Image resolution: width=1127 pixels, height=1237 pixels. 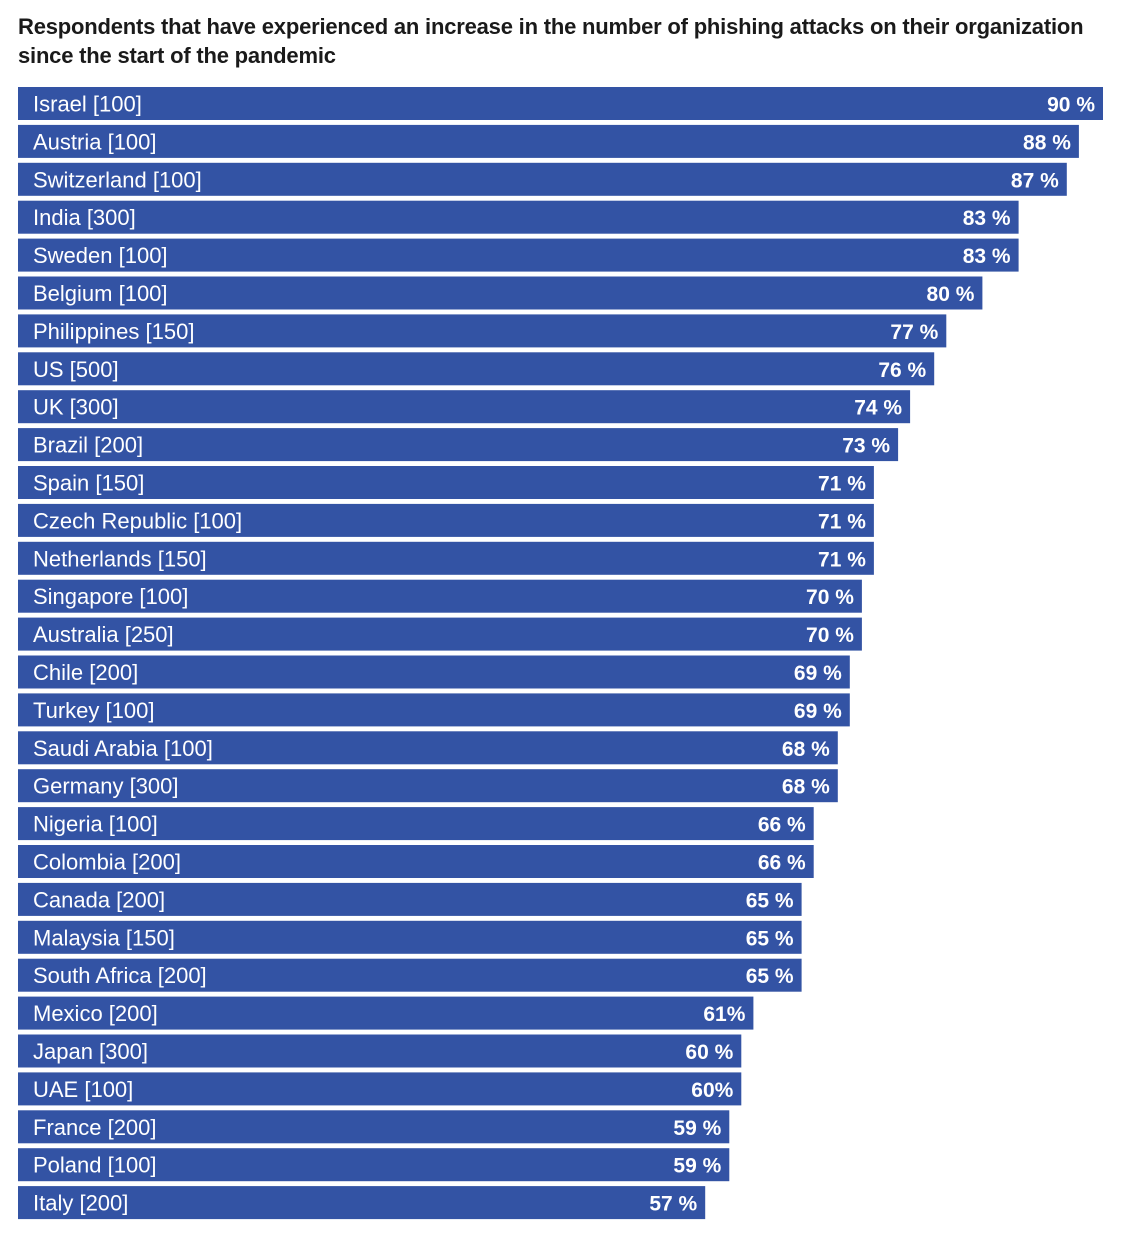 I want to click on category-label: Poland [100], so click(x=95, y=1165).